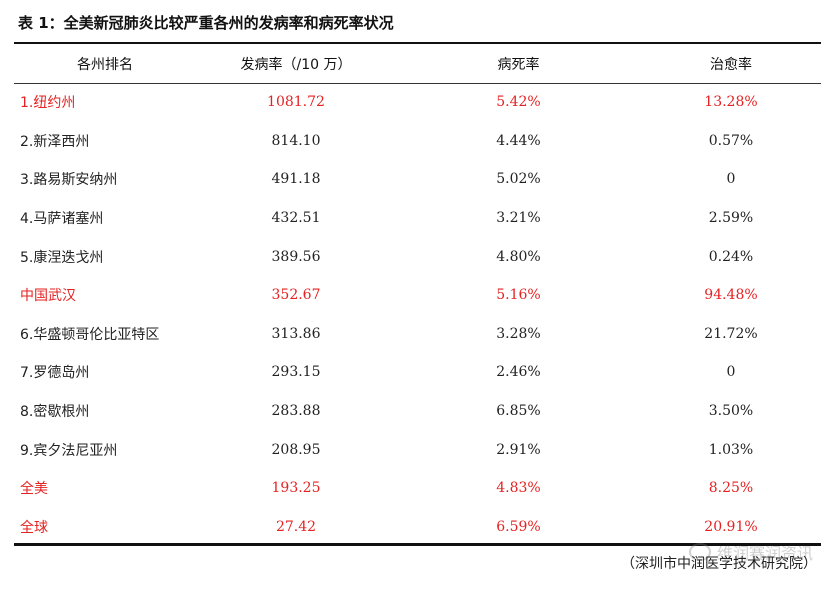 The height and width of the screenshot is (589, 835). I want to click on cell-incidence: 283.88, so click(296, 411).